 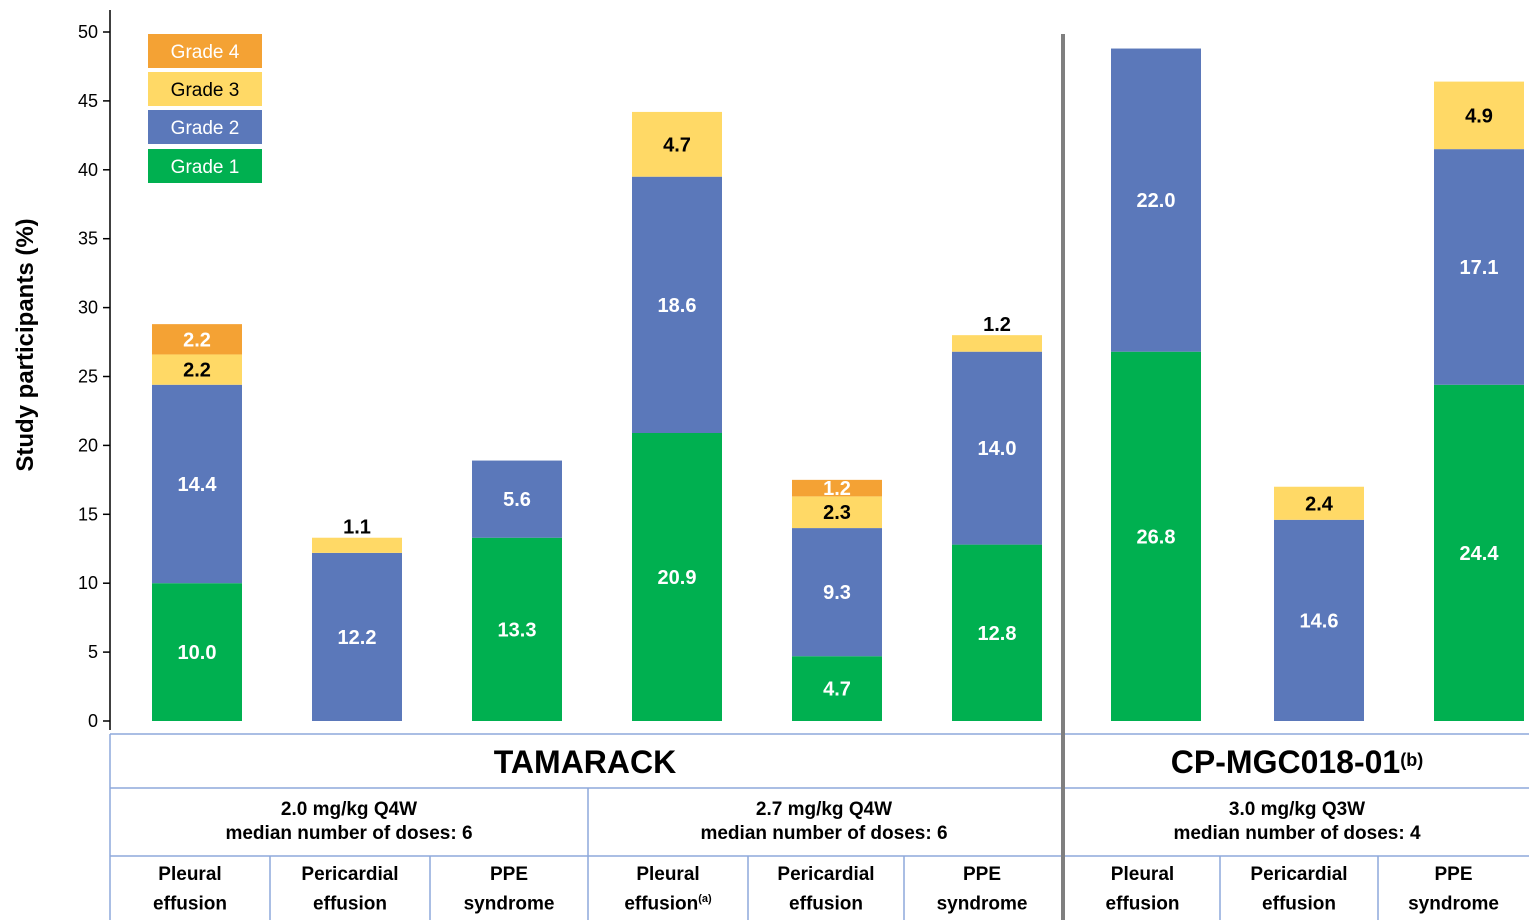 I want to click on legend-label: Grade 3, so click(x=205, y=90).